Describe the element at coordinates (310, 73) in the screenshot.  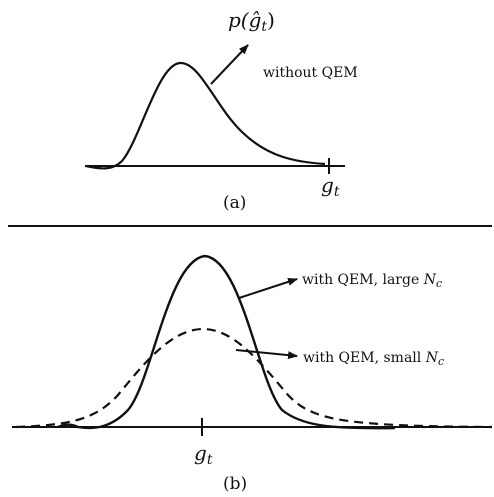
I see `panel-a-curve-label: without QEM` at that location.